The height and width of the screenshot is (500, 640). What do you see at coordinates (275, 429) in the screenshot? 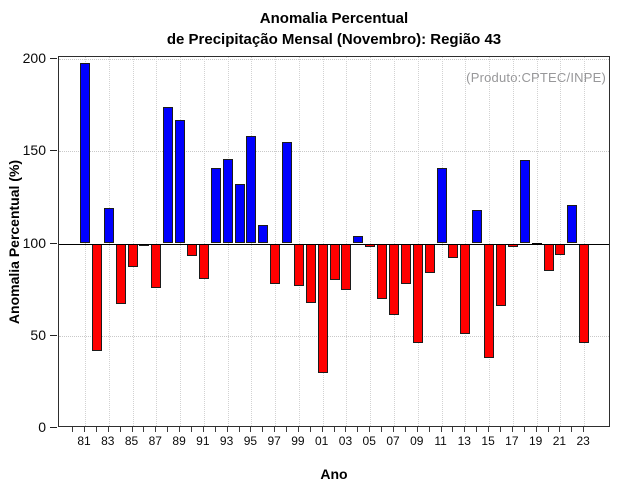
I see `x-tick-1997` at bounding box center [275, 429].